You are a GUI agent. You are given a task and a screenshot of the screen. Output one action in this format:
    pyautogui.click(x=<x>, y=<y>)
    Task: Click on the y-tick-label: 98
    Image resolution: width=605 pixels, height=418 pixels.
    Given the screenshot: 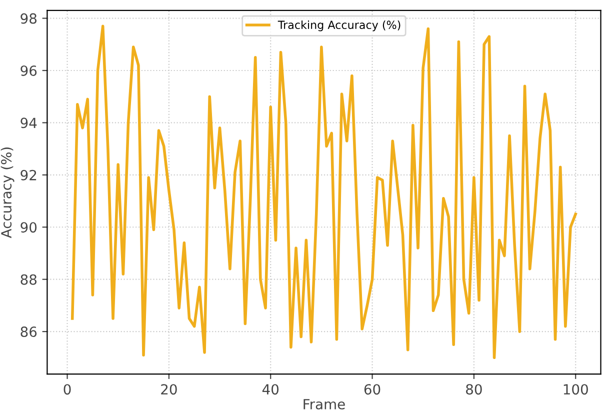 What is the action you would take?
    pyautogui.click(x=28, y=18)
    